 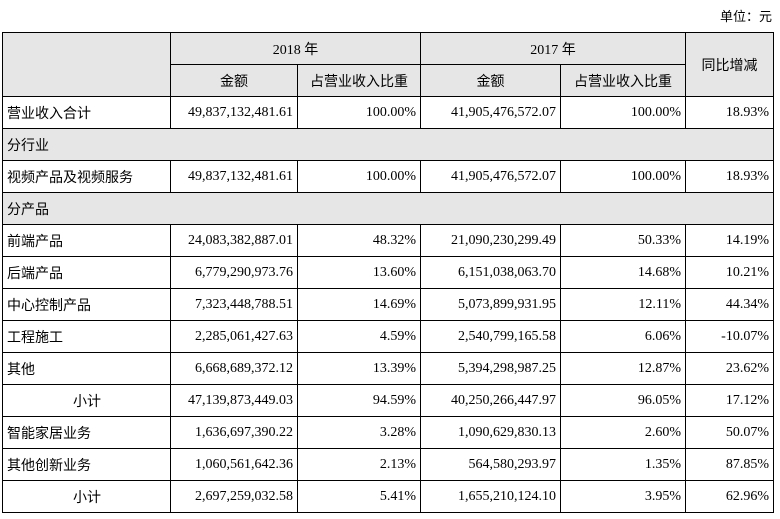 I want to click on value-cell: 3.28%, so click(x=359, y=432).